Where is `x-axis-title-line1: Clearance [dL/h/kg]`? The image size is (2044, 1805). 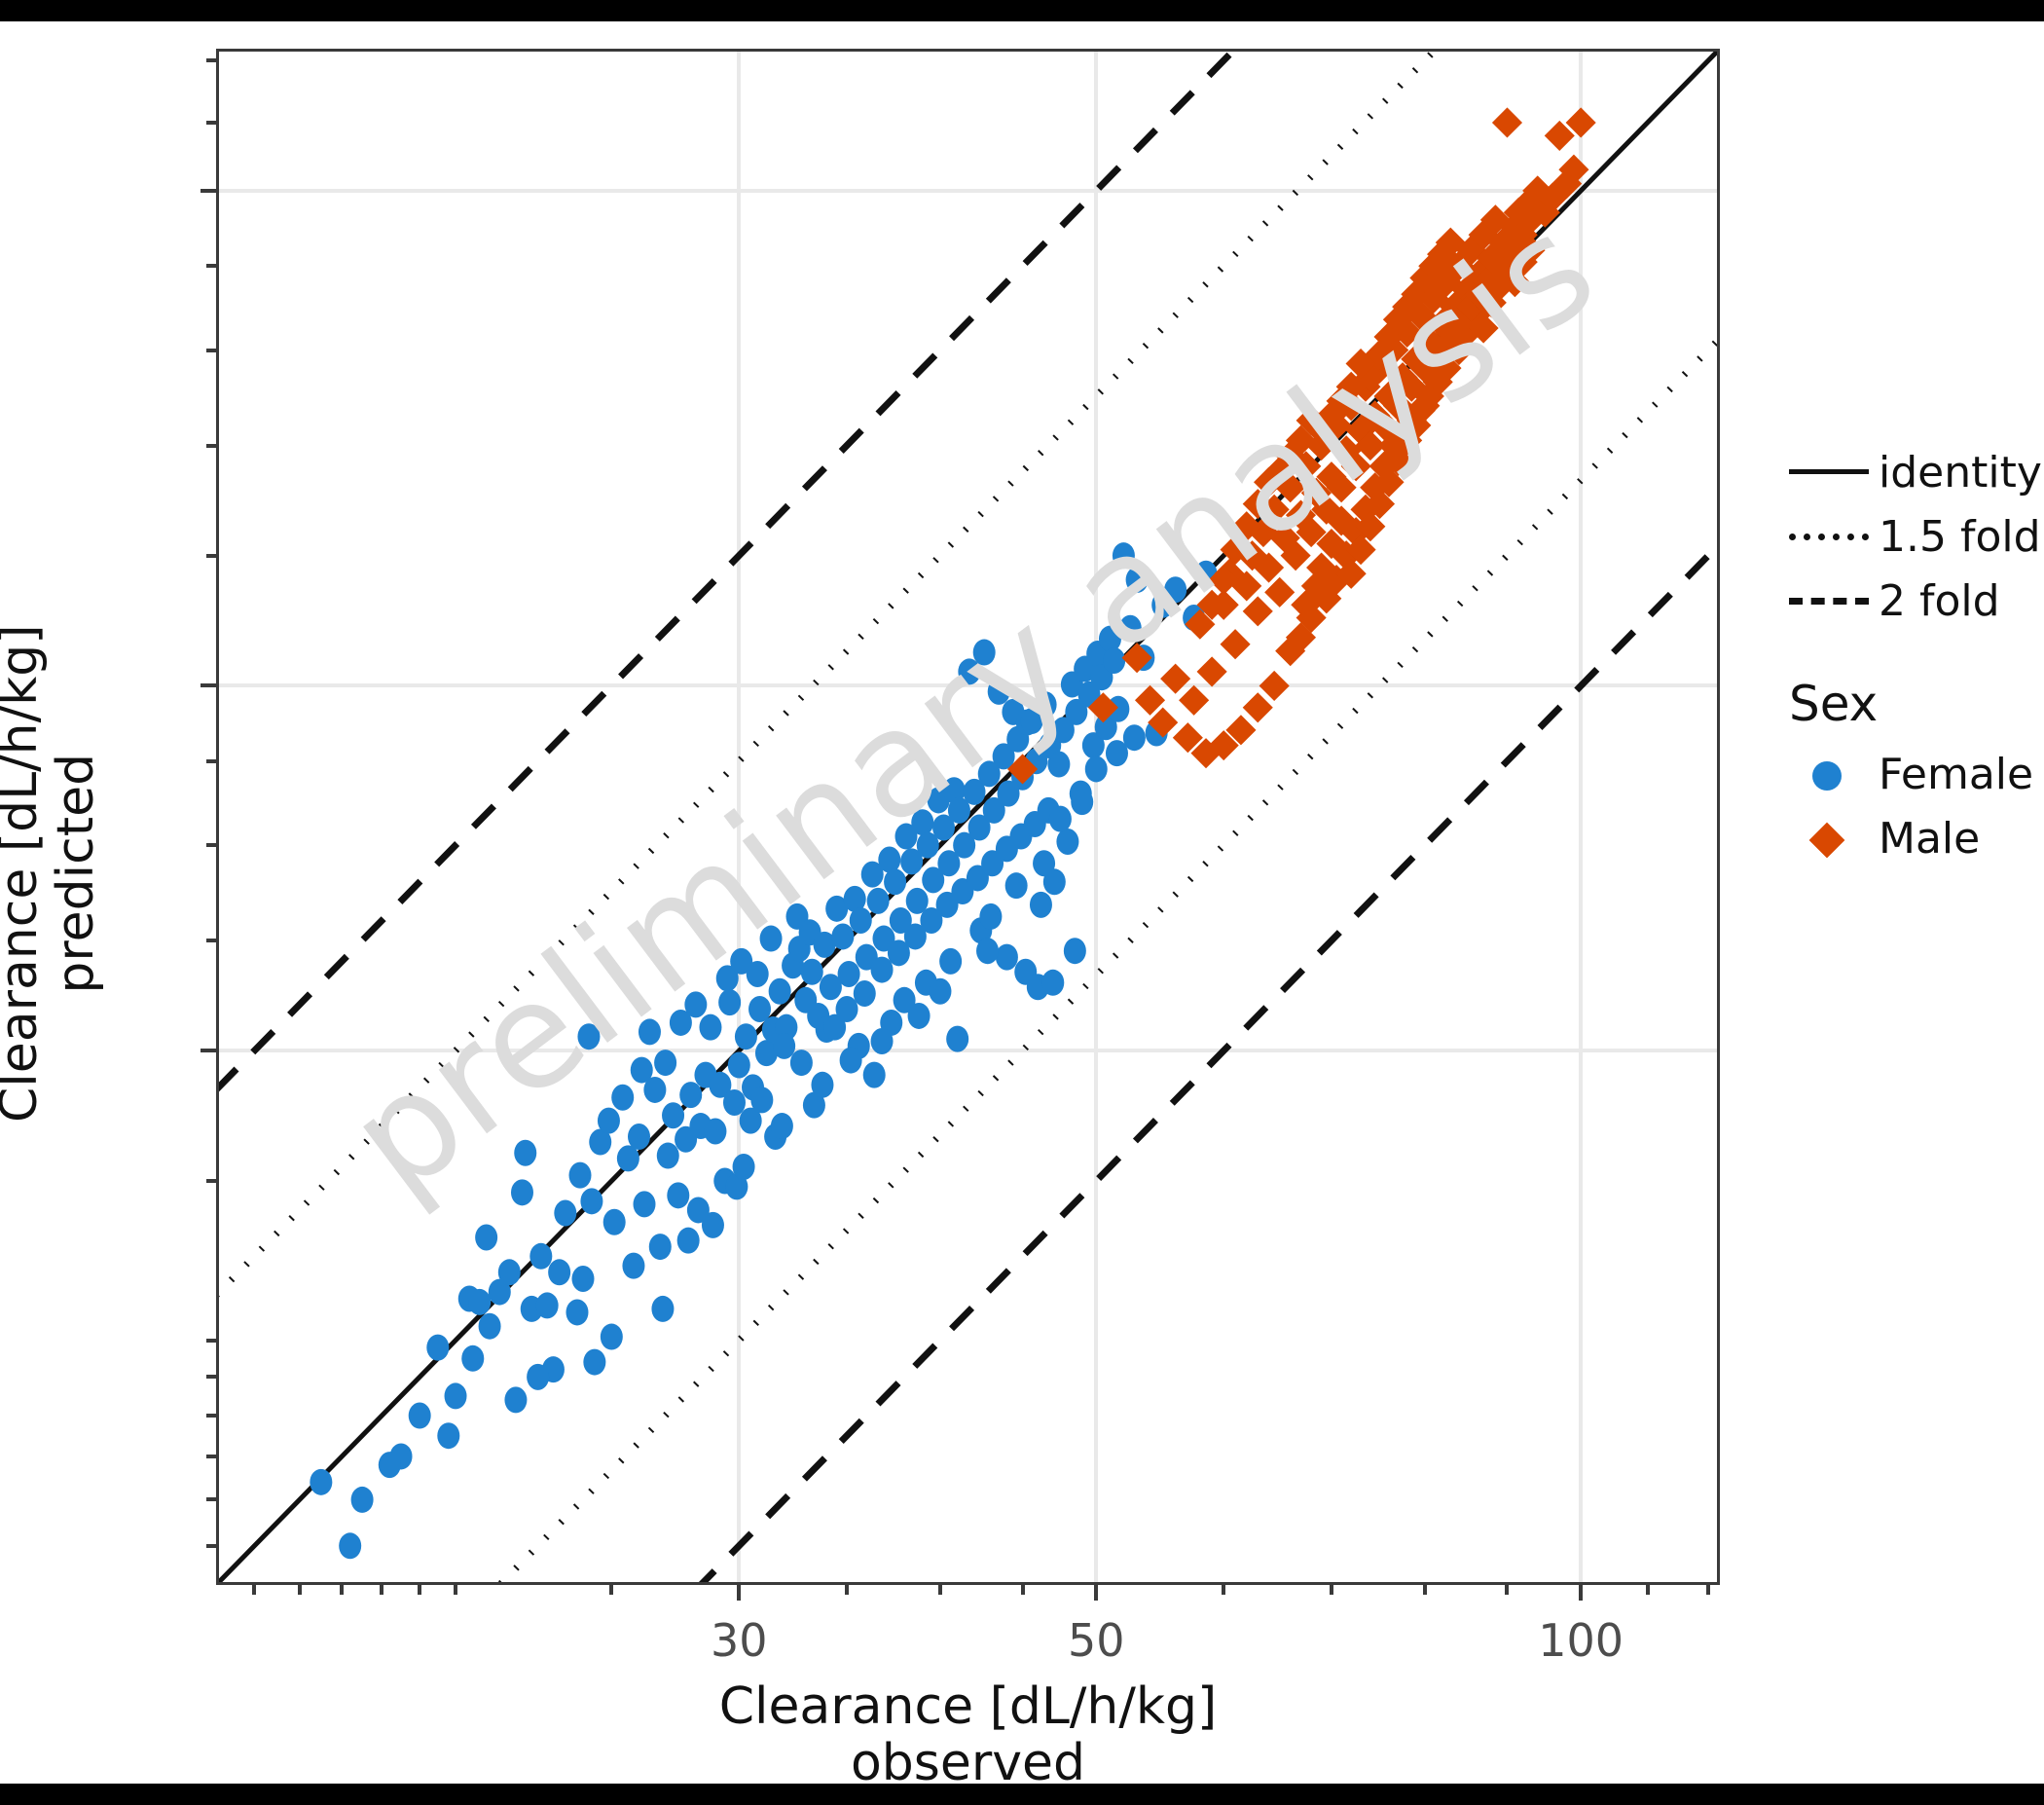
x-axis-title-line1: Clearance [dL/h/kg] is located at coordinates (968, 1706).